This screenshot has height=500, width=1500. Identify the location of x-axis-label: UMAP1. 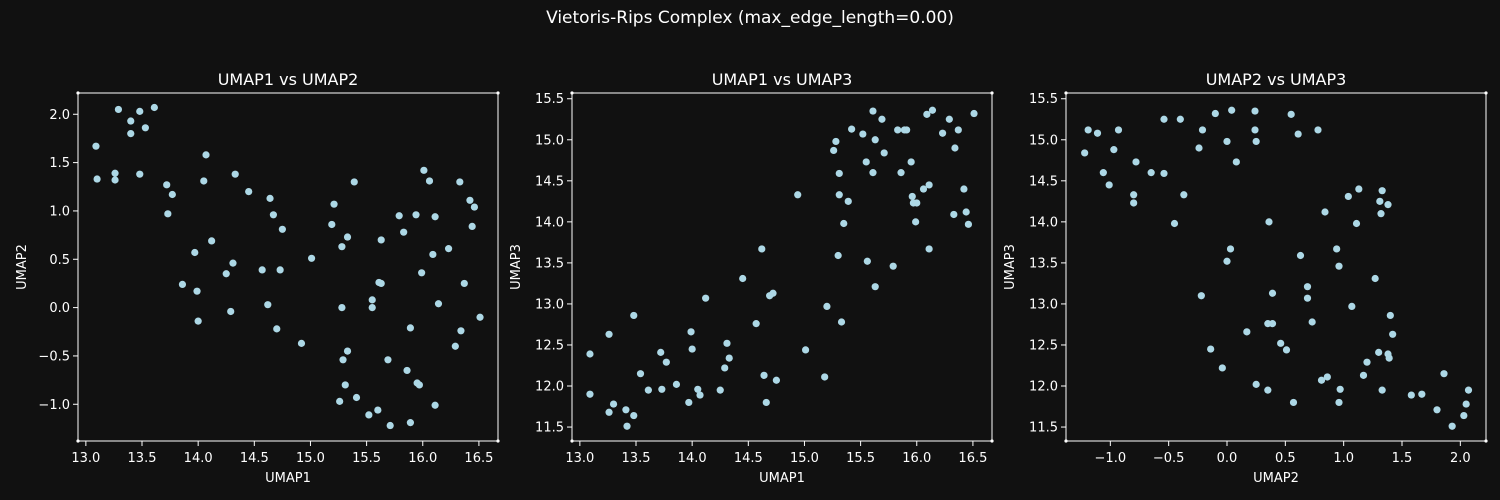
(288, 478).